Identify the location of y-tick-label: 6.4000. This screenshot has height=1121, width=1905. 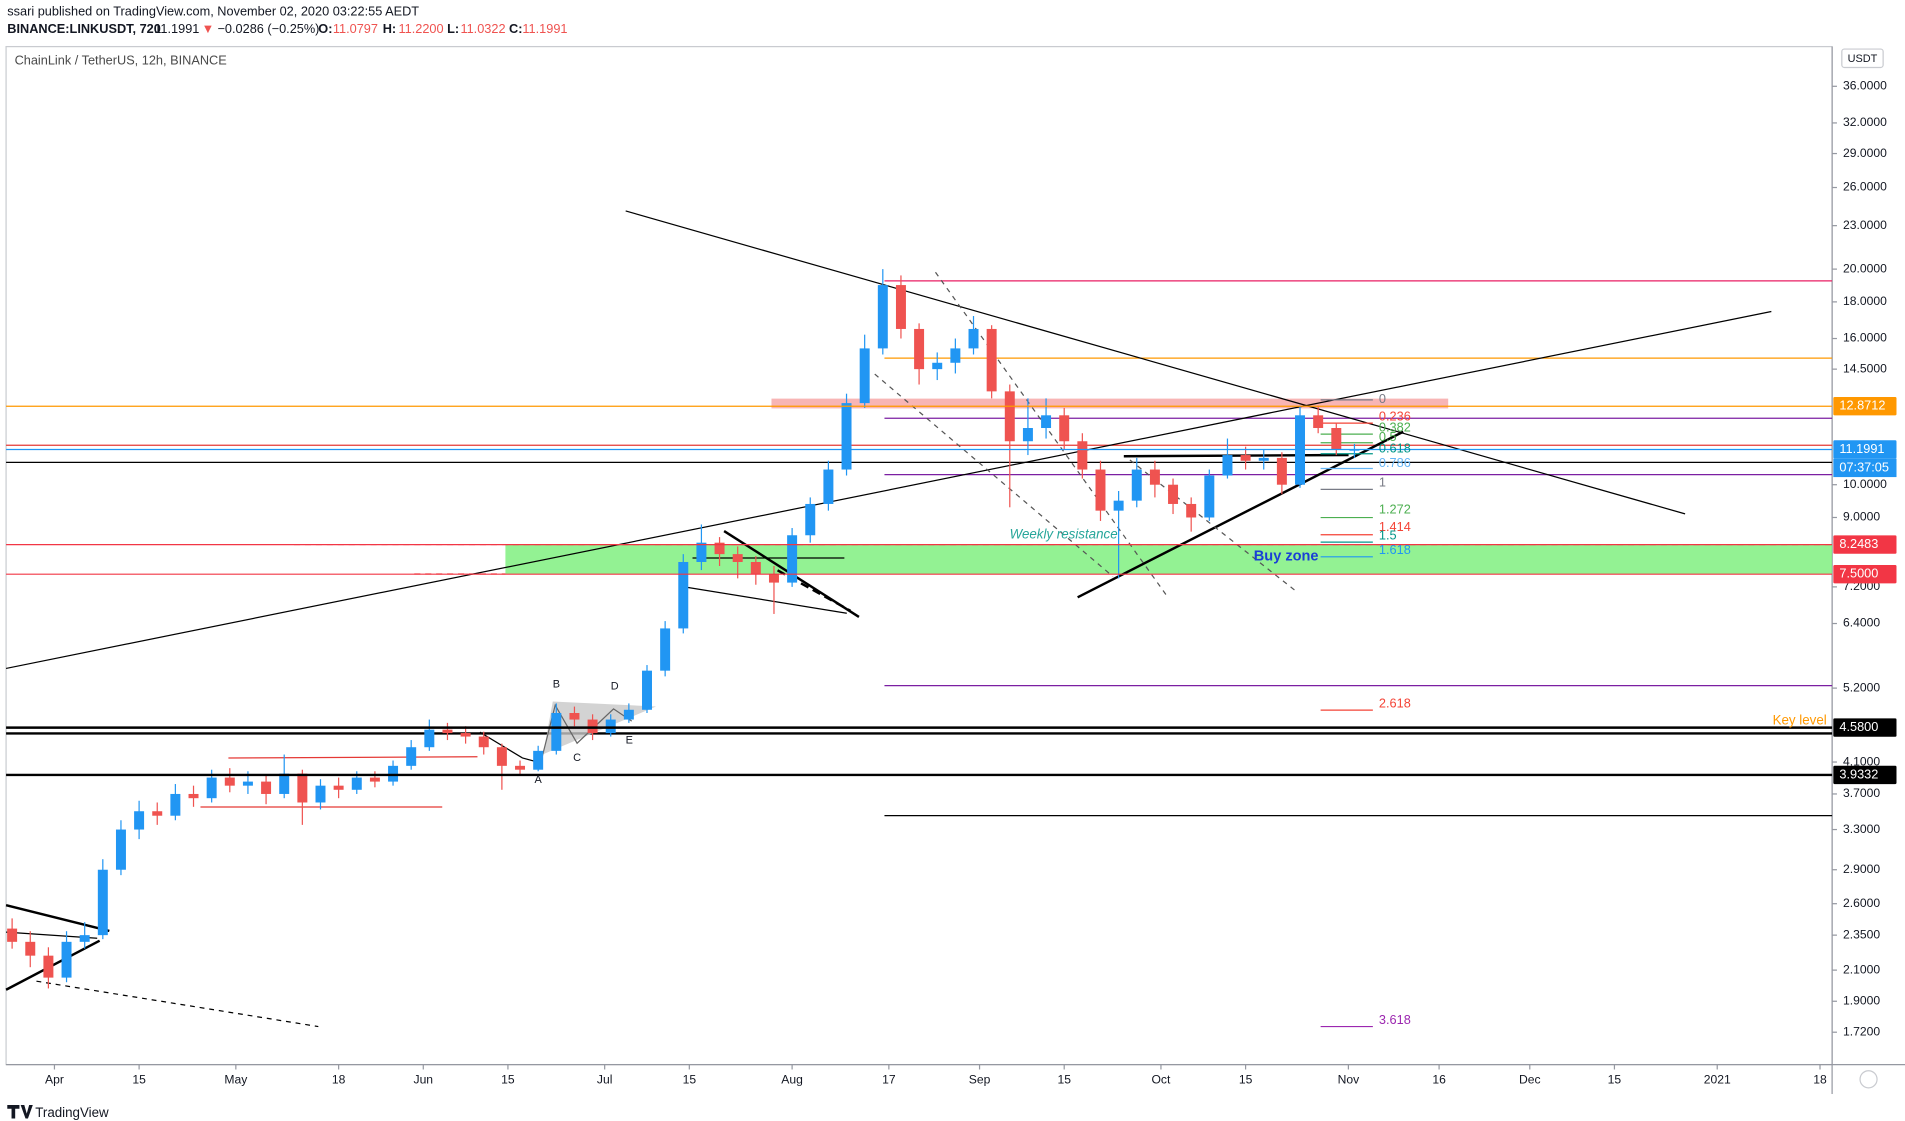
(1861, 623).